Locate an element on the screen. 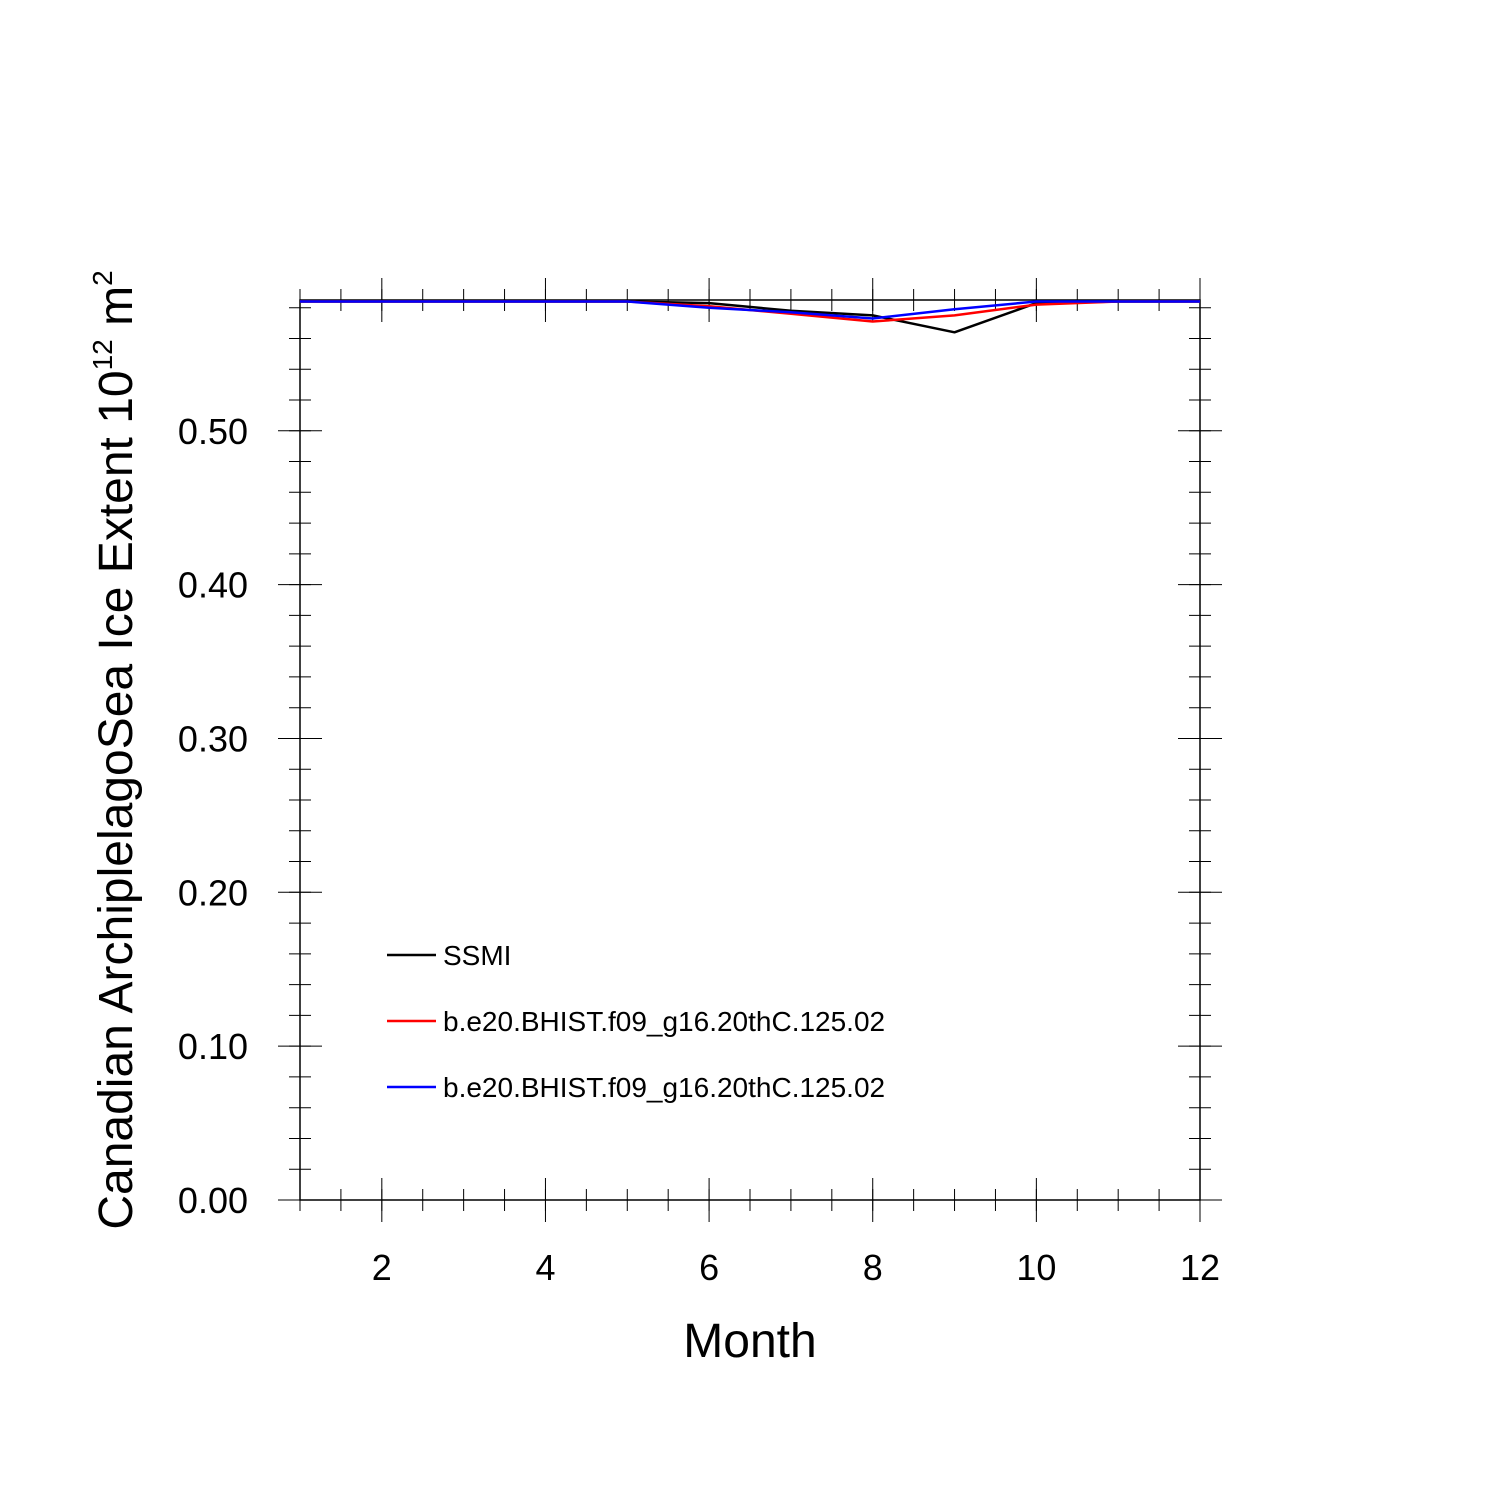 The width and height of the screenshot is (1500, 1500). y-tick-label: 0.10 is located at coordinates (213, 1046).